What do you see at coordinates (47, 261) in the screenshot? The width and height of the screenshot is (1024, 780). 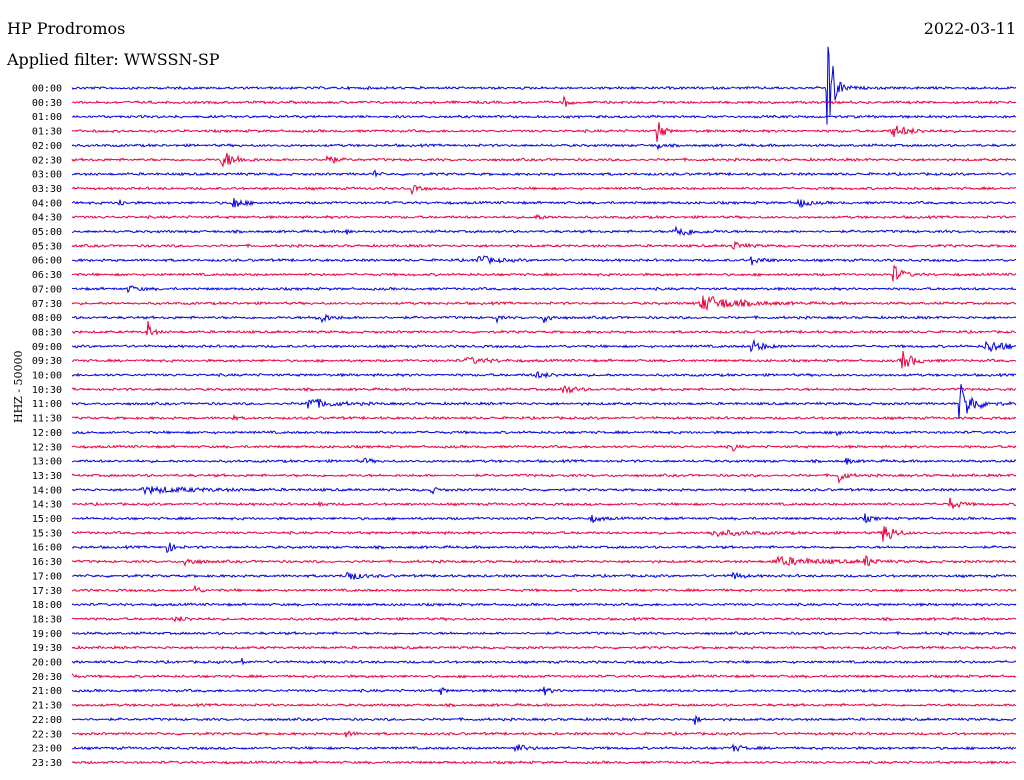 I see `time-tick-label: 06:00` at bounding box center [47, 261].